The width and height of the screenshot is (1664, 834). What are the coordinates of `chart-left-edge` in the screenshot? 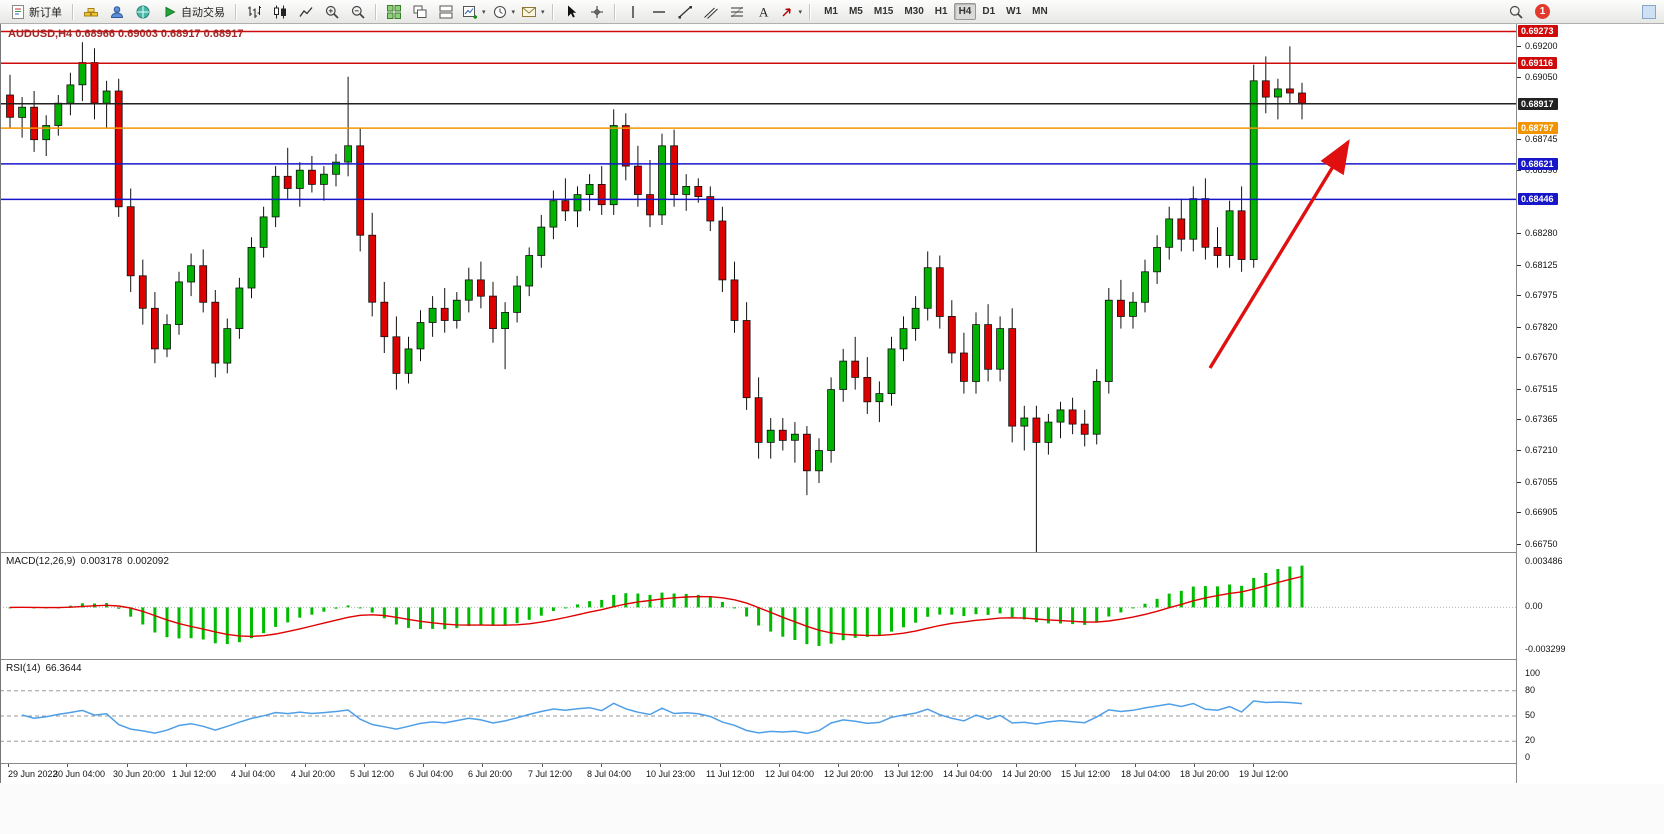 It's located at (0, 403).